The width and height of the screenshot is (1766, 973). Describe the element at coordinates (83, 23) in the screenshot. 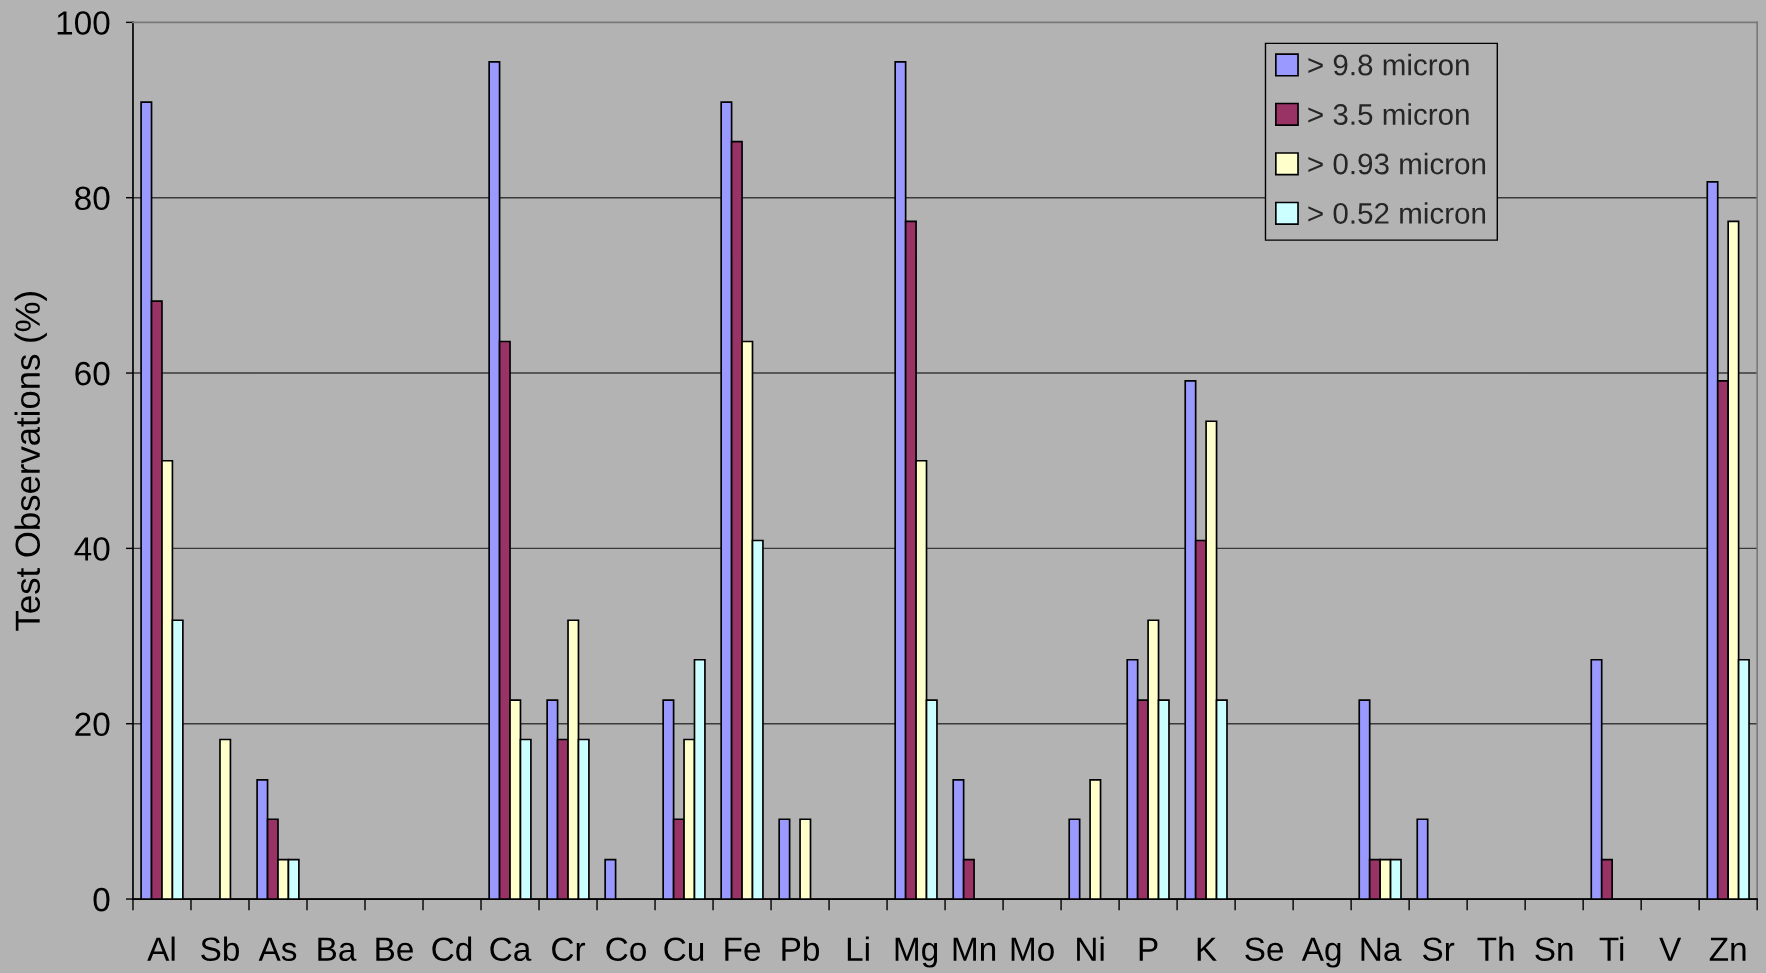

I see `y-tick-label: 100` at that location.